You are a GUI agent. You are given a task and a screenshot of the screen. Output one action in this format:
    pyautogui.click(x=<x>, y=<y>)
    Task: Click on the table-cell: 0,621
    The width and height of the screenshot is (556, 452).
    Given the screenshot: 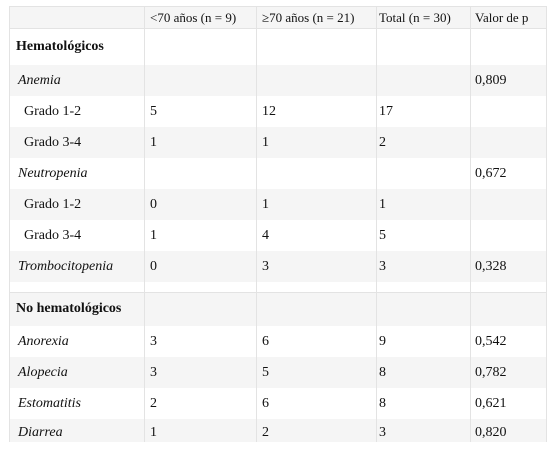 What is the action you would take?
    pyautogui.click(x=491, y=403)
    